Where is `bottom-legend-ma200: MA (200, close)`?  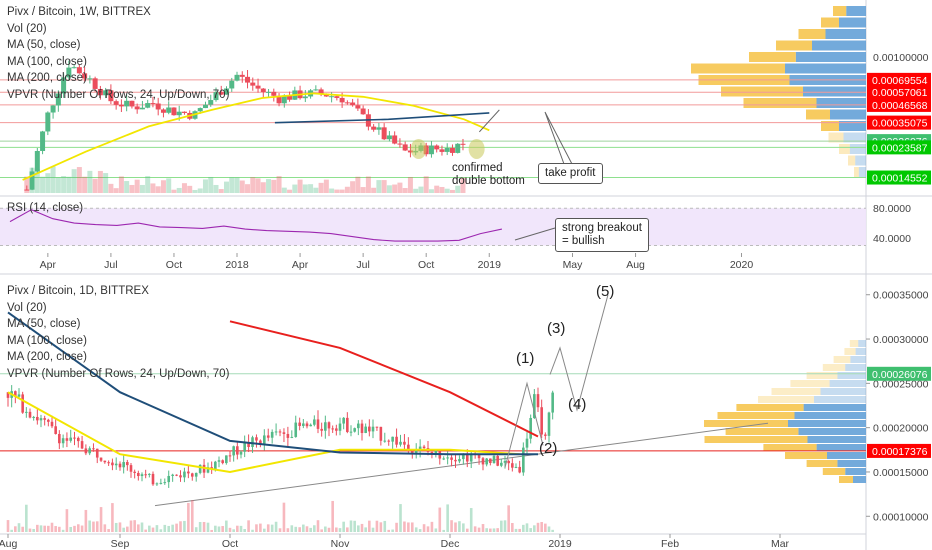
bottom-legend-ma200: MA (200, close) is located at coordinates (47, 357).